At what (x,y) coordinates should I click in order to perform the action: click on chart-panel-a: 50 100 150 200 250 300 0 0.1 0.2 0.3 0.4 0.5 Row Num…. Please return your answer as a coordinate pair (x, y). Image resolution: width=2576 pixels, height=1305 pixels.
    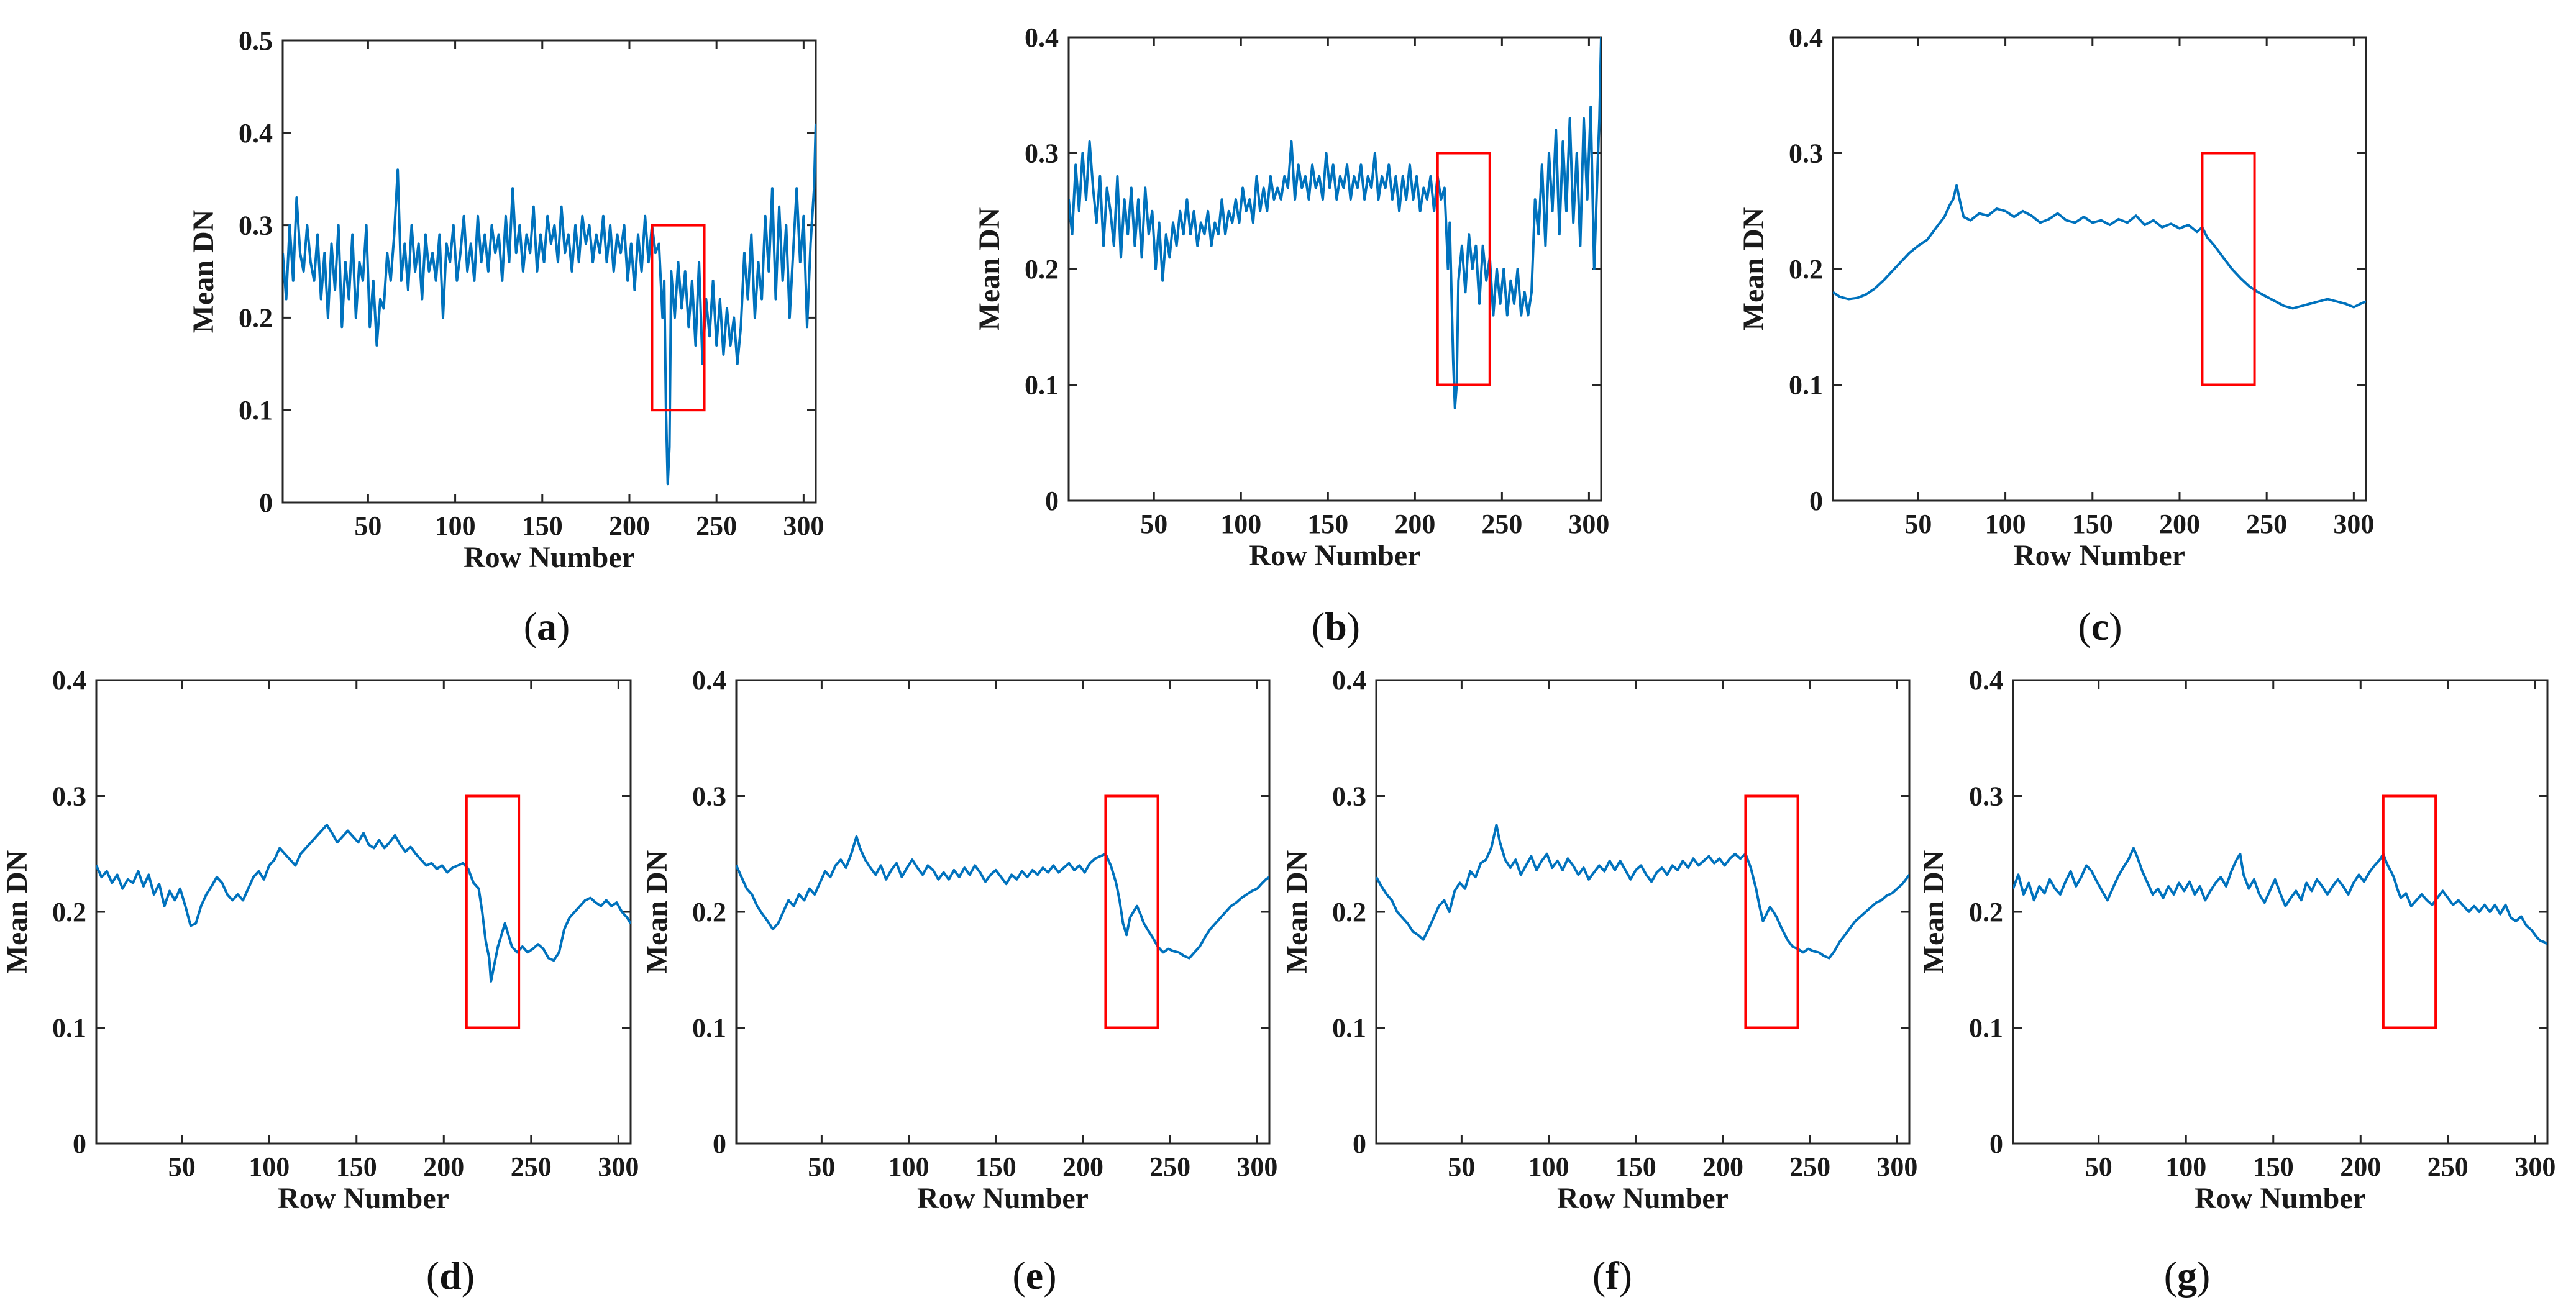
    Looking at the image, I should click on (505, 337).